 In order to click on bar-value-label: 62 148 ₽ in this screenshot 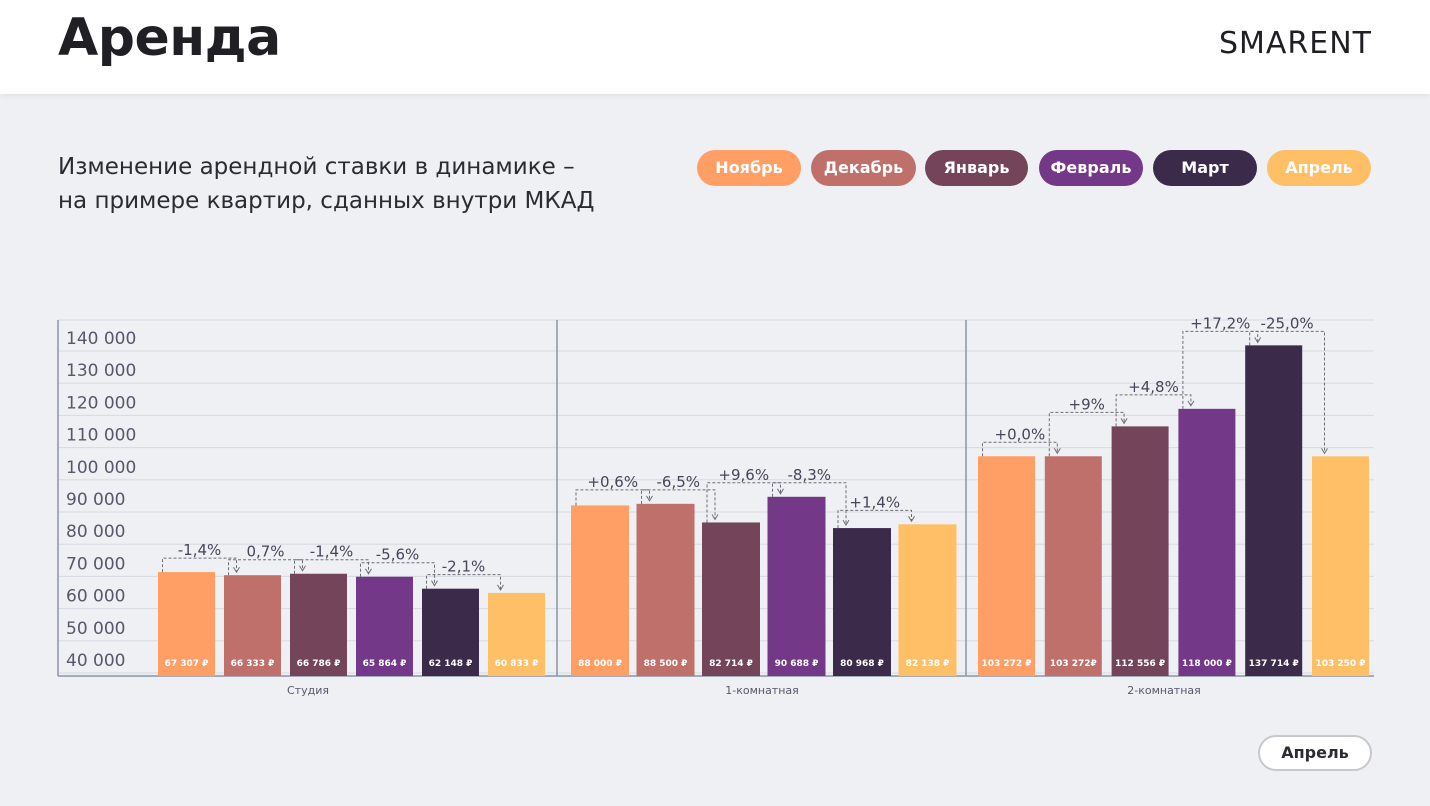, I will do `click(451, 664)`.